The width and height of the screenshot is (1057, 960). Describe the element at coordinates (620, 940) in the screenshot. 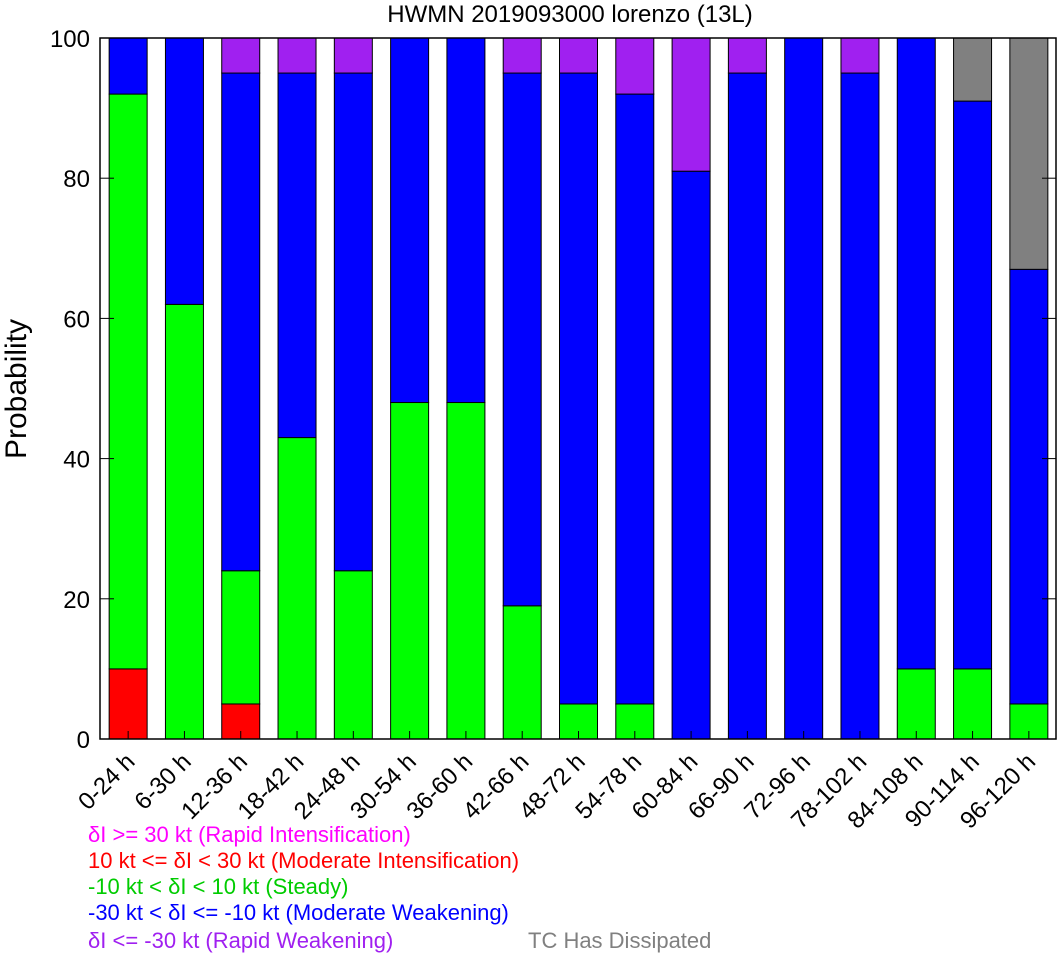

I see `legend-item-dissipated: TC Has Dissipated` at that location.